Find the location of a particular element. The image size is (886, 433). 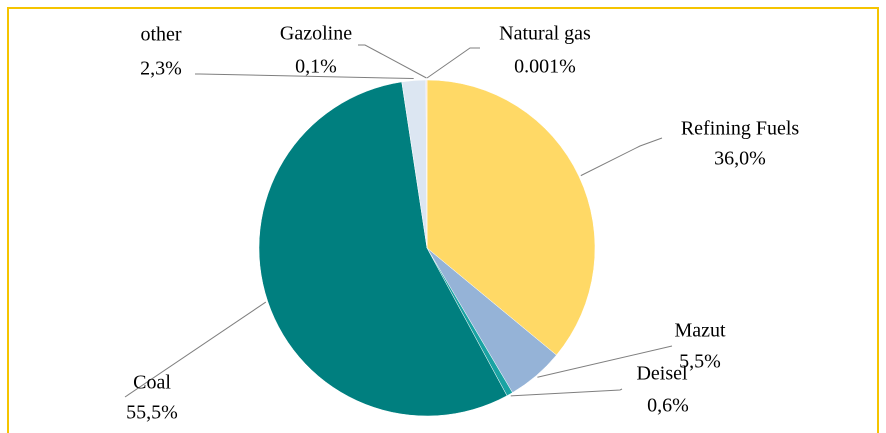

slice-label-name: Coal is located at coordinates (152, 383).